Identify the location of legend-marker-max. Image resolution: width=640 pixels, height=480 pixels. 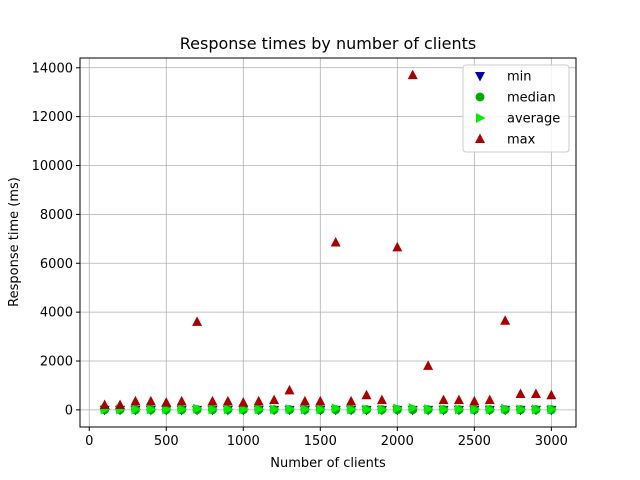
(480, 138).